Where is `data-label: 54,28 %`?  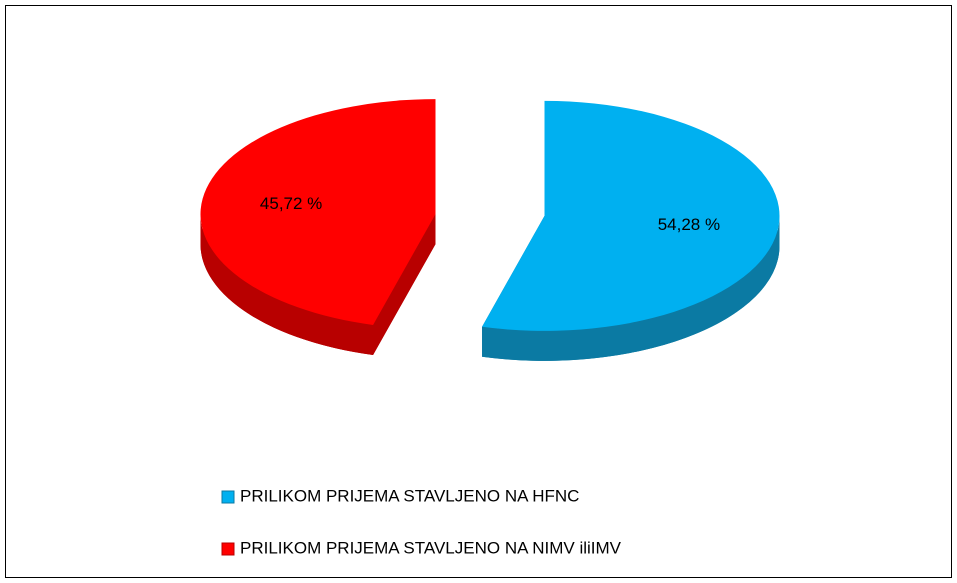
data-label: 54,28 % is located at coordinates (689, 224).